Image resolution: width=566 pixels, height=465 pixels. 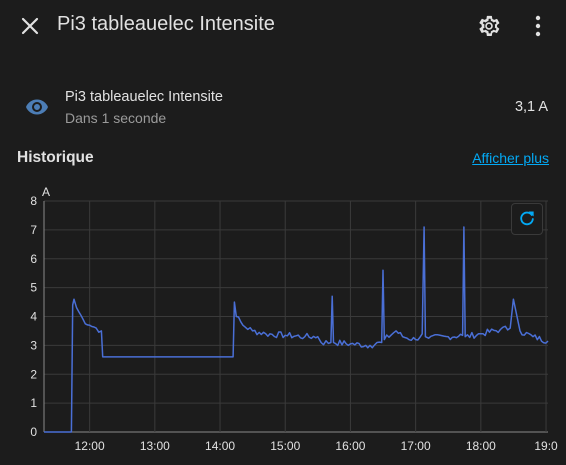 I want to click on x-tick-label: 12:00, so click(x=90, y=446).